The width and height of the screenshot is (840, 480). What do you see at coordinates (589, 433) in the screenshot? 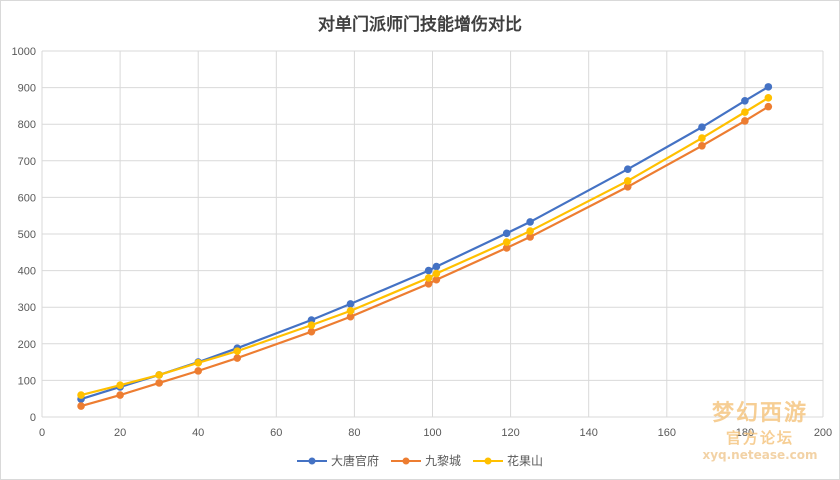
I see `x-tick-label: 140` at bounding box center [589, 433].